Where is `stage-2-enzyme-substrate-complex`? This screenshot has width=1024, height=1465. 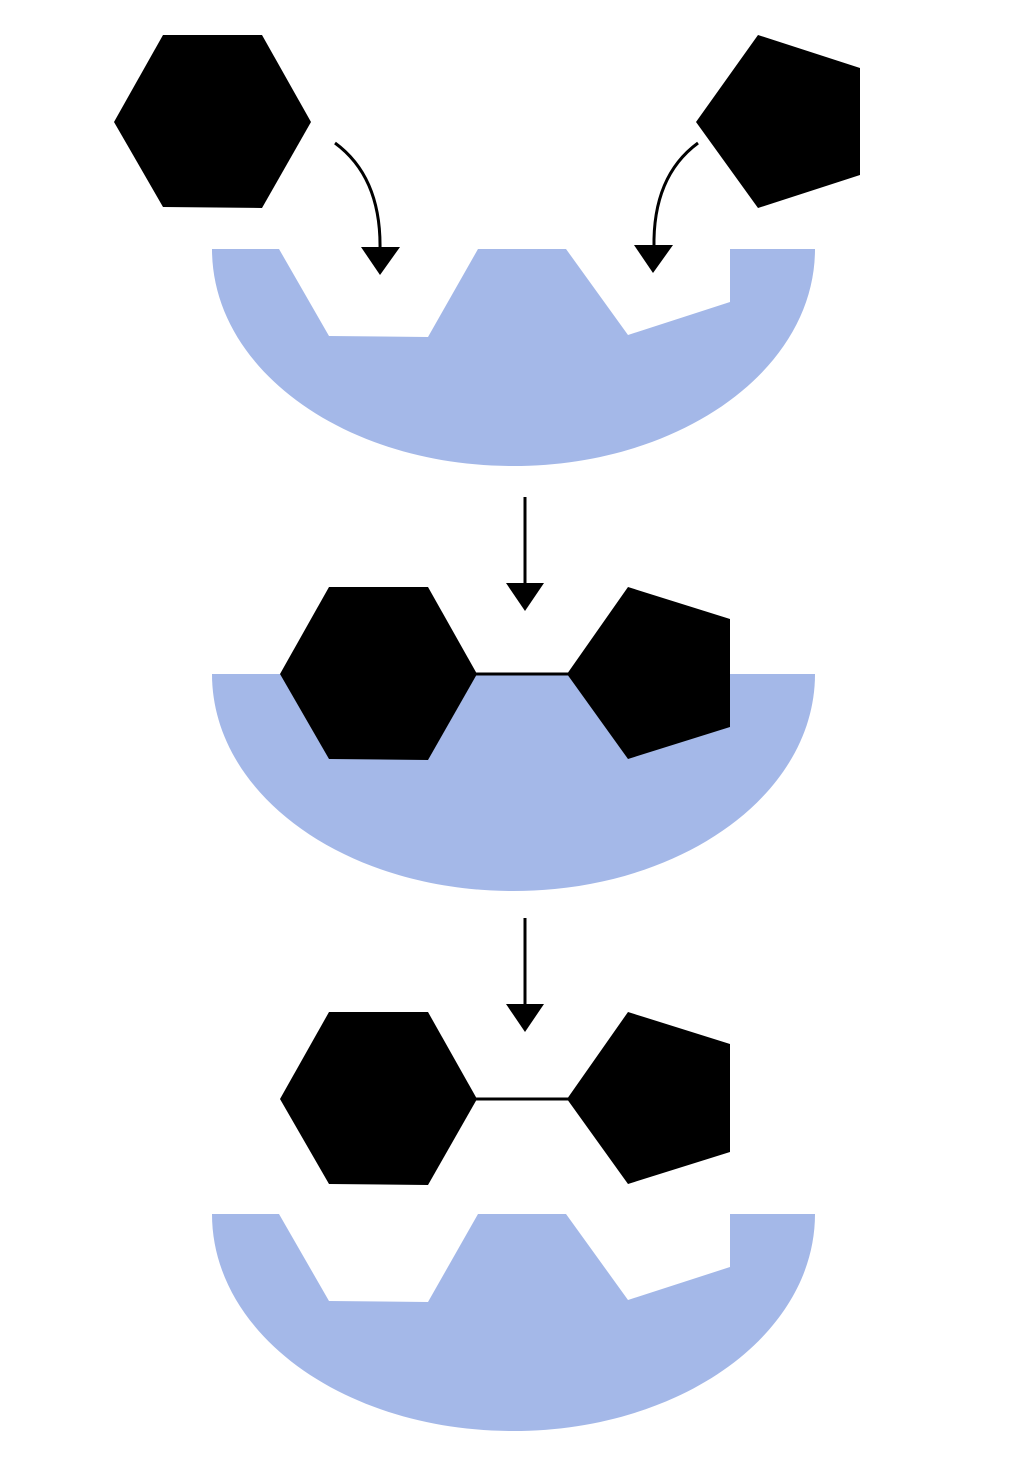 stage-2-enzyme-substrate-complex is located at coordinates (513, 739).